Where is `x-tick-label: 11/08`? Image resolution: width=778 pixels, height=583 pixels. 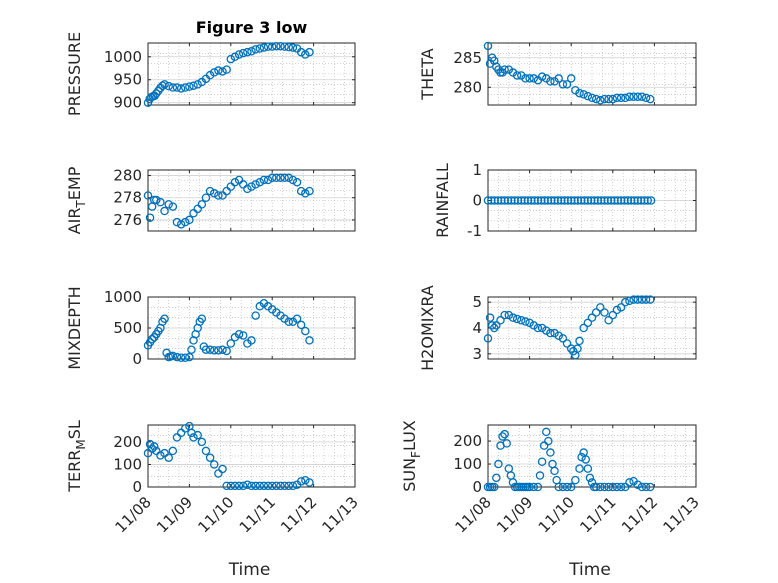 x-tick-label: 11/08 is located at coordinates (133, 514).